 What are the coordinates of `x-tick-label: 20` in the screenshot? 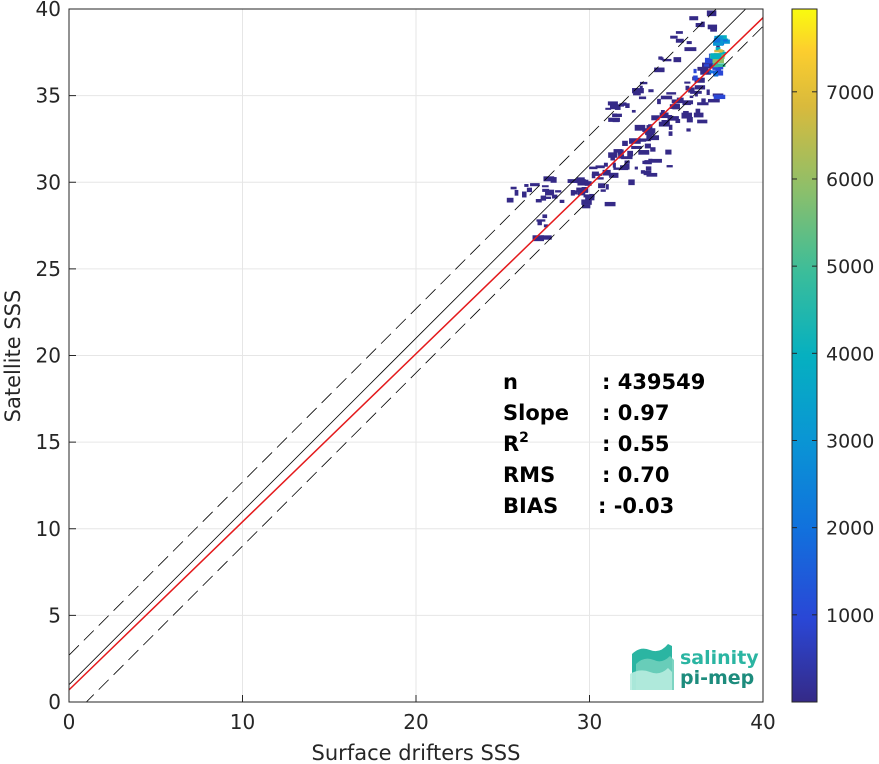 It's located at (415, 722).